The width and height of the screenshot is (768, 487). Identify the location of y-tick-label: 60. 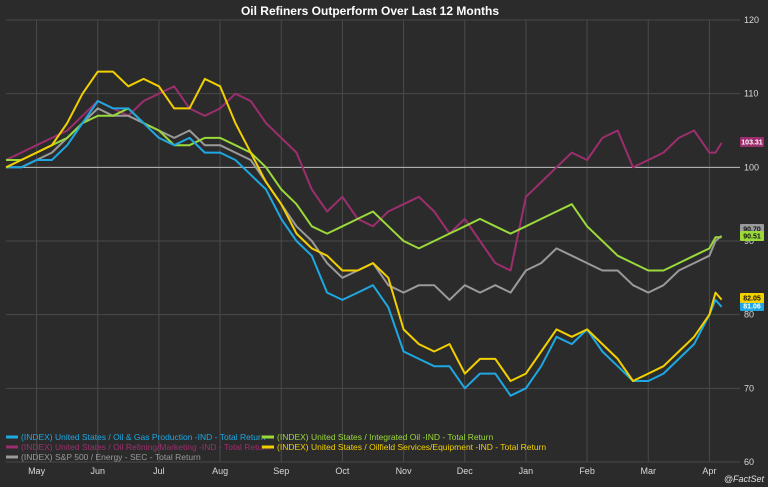
(749, 462).